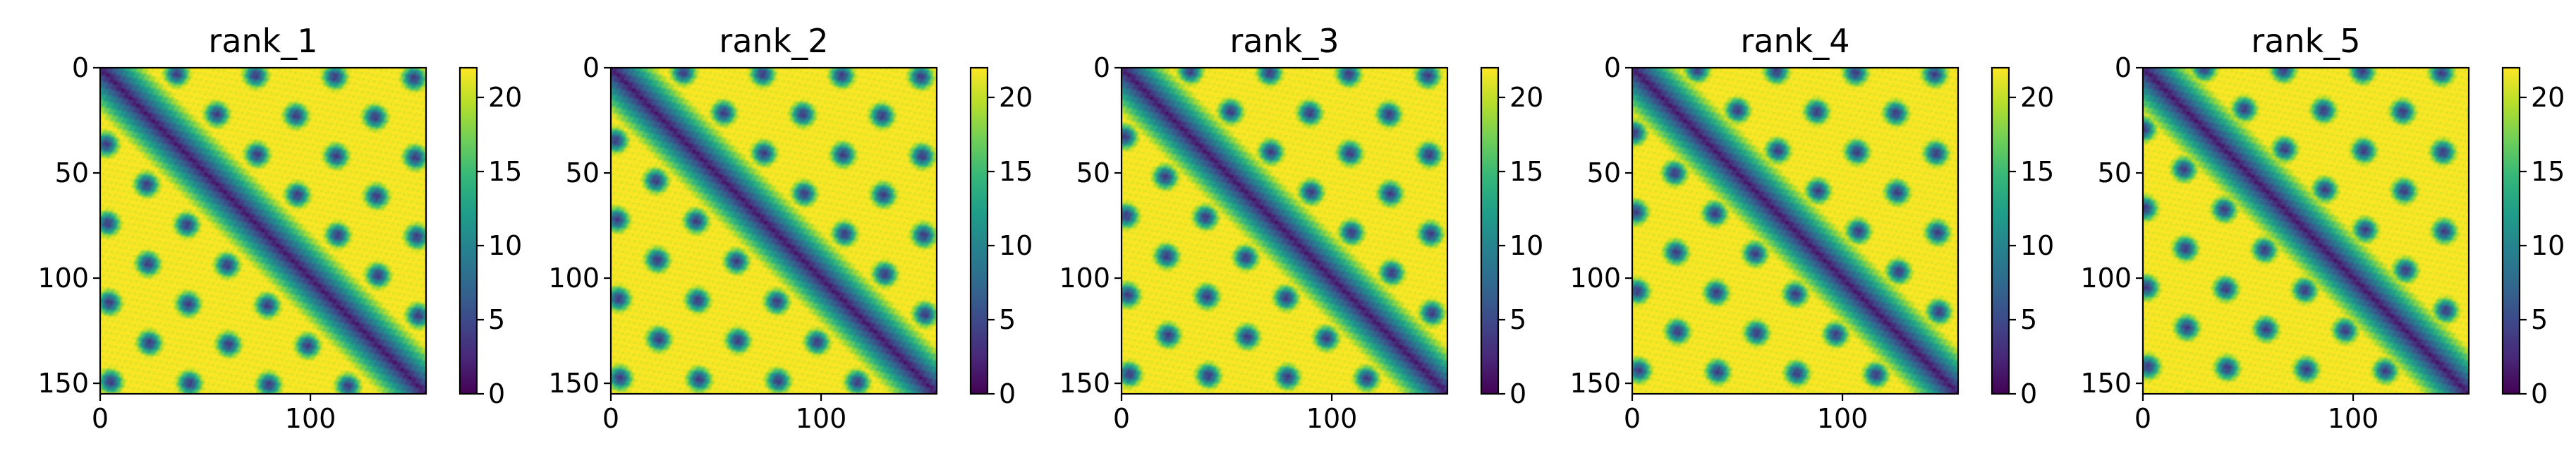 This screenshot has width=2576, height=463. I want to click on panel-title: rank_4, so click(1794, 41).